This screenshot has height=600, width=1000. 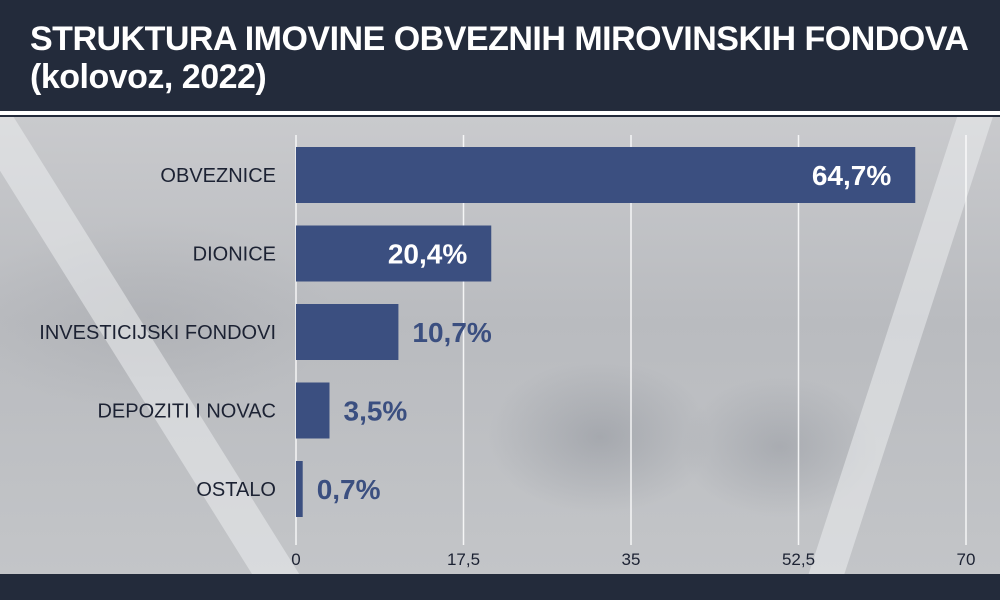 What do you see at coordinates (966, 559) in the screenshot?
I see `x-tick-label: 70` at bounding box center [966, 559].